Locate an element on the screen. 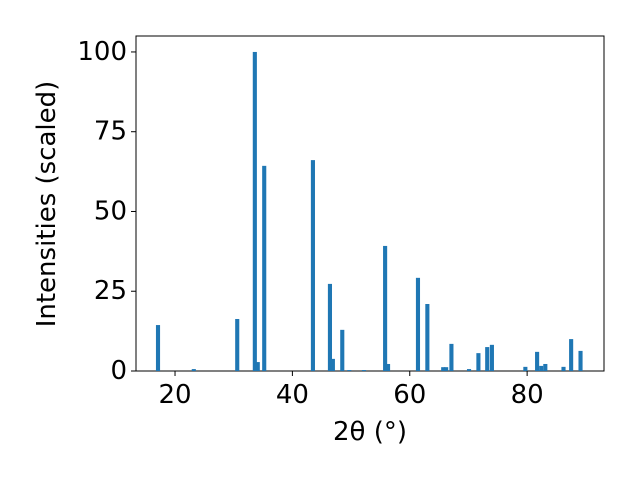  y-tick-label: 0 is located at coordinates (118, 371).